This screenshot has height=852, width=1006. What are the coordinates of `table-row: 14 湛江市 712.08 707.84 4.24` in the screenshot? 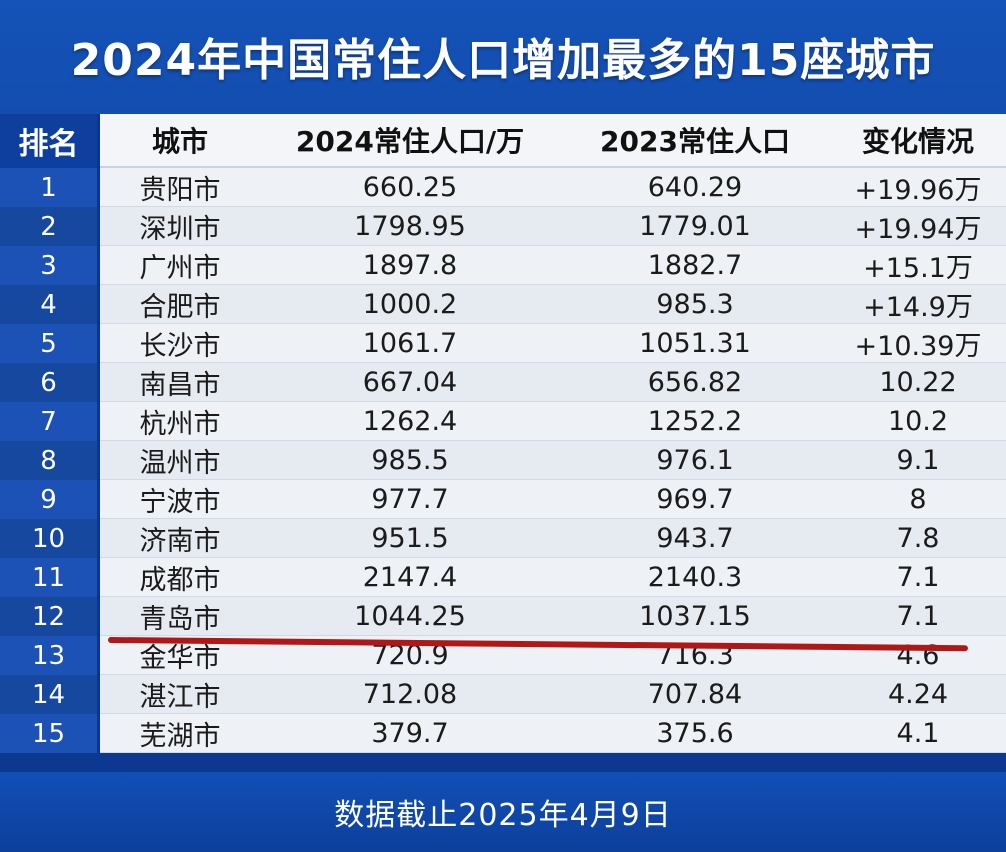 It's located at (503, 694).